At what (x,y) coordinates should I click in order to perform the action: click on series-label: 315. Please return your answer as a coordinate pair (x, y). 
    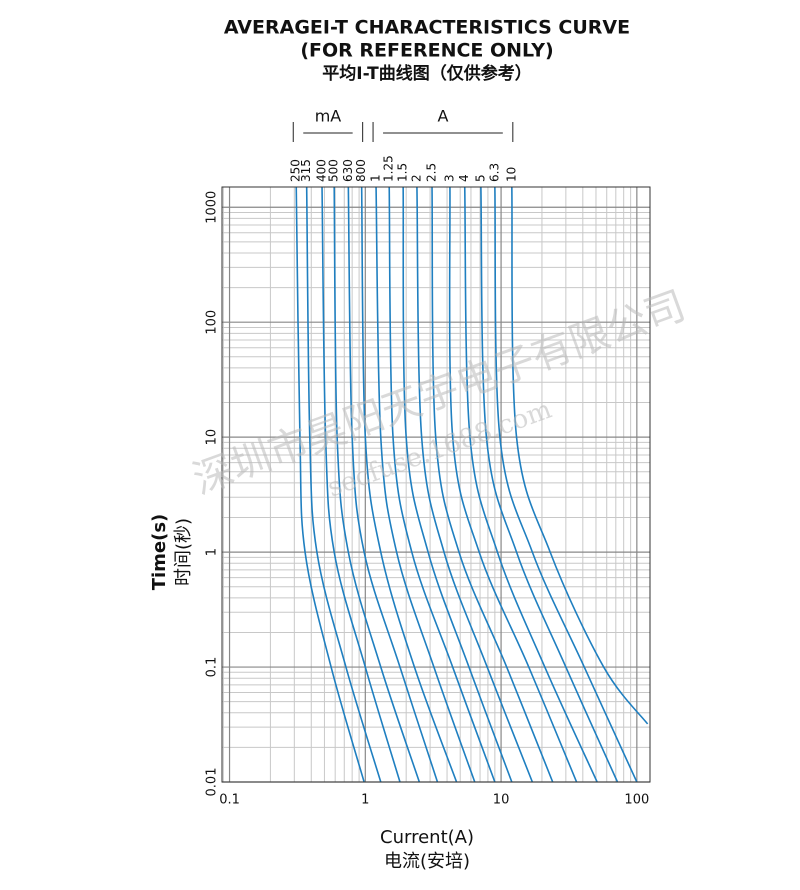
    Looking at the image, I should click on (306, 170).